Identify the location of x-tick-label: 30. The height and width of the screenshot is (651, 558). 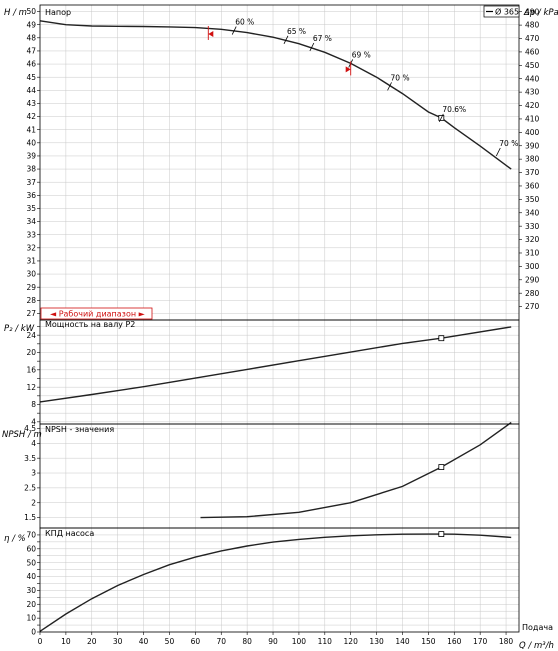
(118, 641).